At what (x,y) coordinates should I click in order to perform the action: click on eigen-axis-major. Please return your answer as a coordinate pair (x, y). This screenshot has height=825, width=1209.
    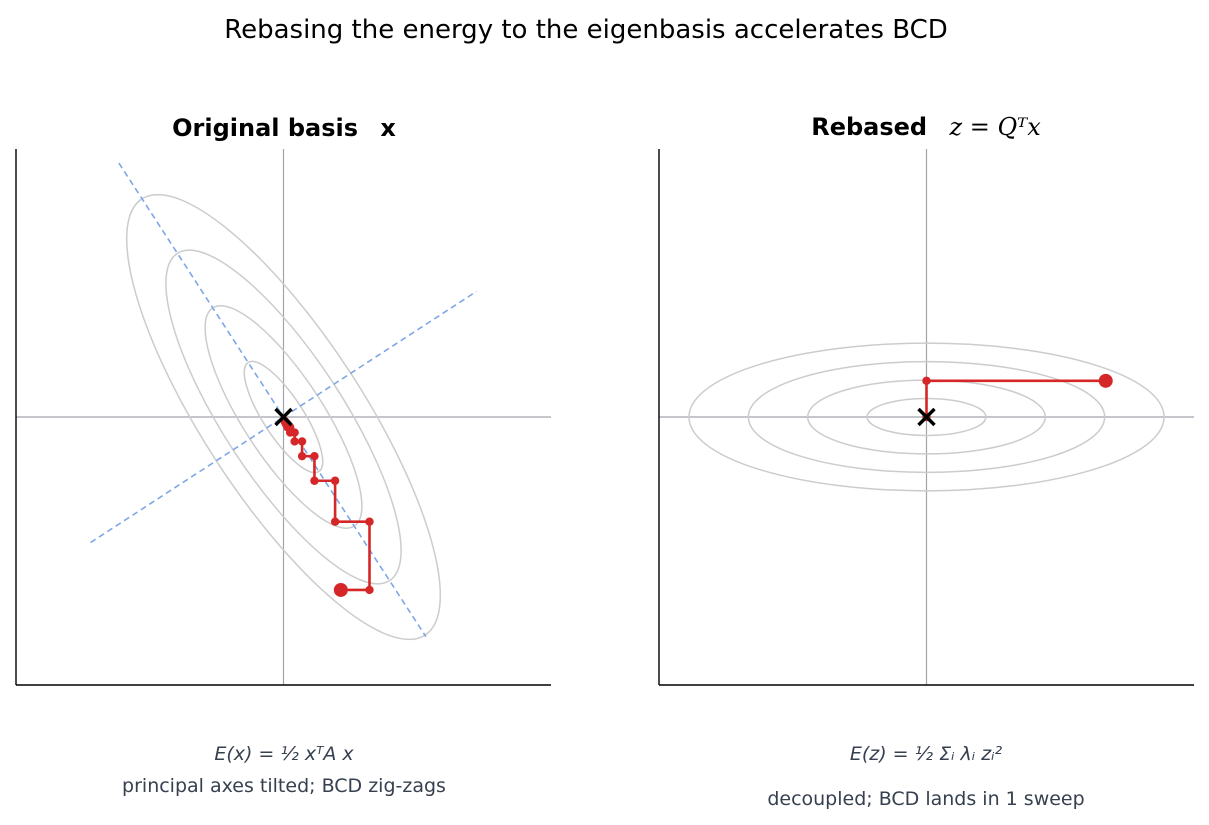
    Looking at the image, I should click on (272, 400).